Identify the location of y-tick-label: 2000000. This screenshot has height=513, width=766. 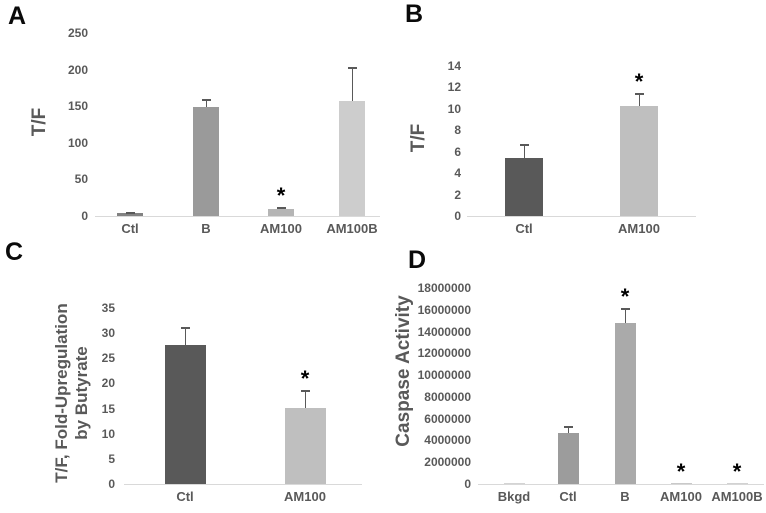
(447, 462).